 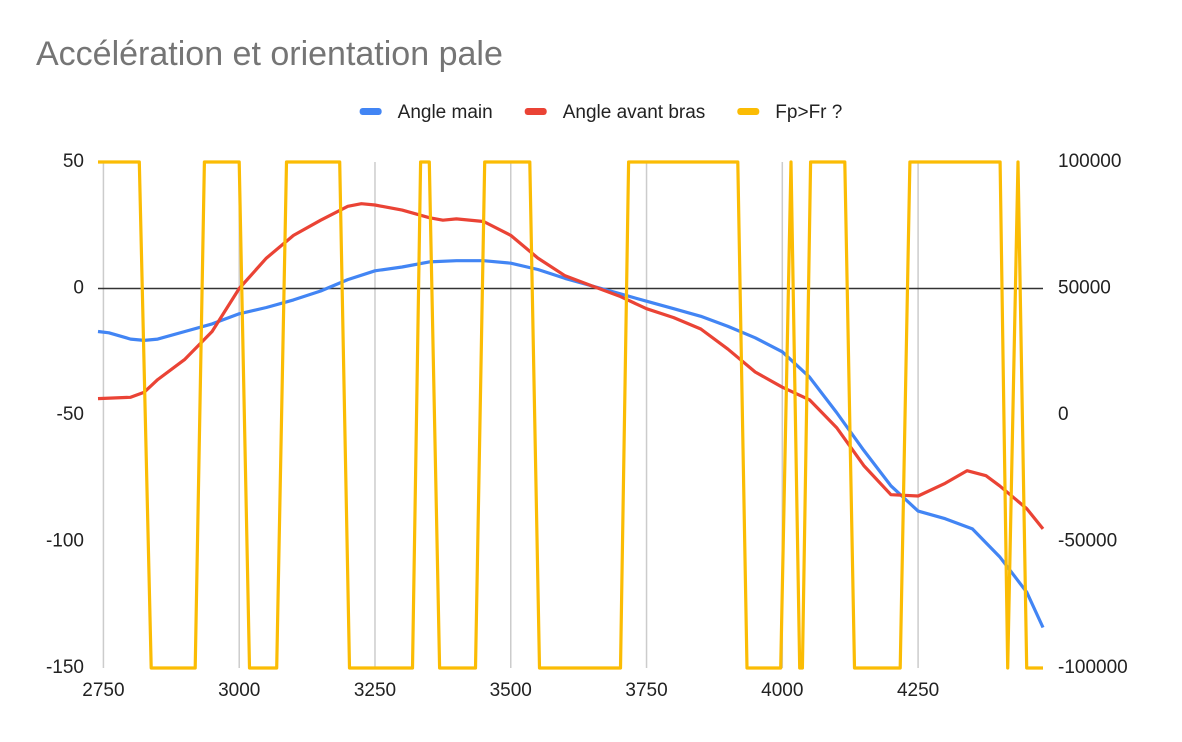 What do you see at coordinates (918, 690) in the screenshot?
I see `x-tick-label: 4250` at bounding box center [918, 690].